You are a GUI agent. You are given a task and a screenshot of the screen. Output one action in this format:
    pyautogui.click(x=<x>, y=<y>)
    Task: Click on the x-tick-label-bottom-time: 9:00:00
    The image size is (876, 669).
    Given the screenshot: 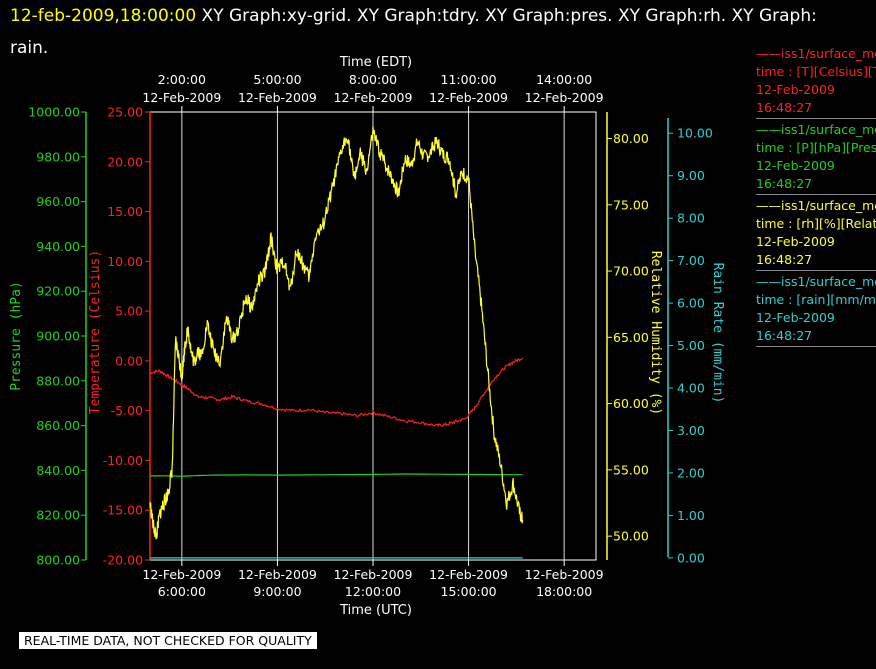 What is the action you would take?
    pyautogui.click(x=277, y=591)
    